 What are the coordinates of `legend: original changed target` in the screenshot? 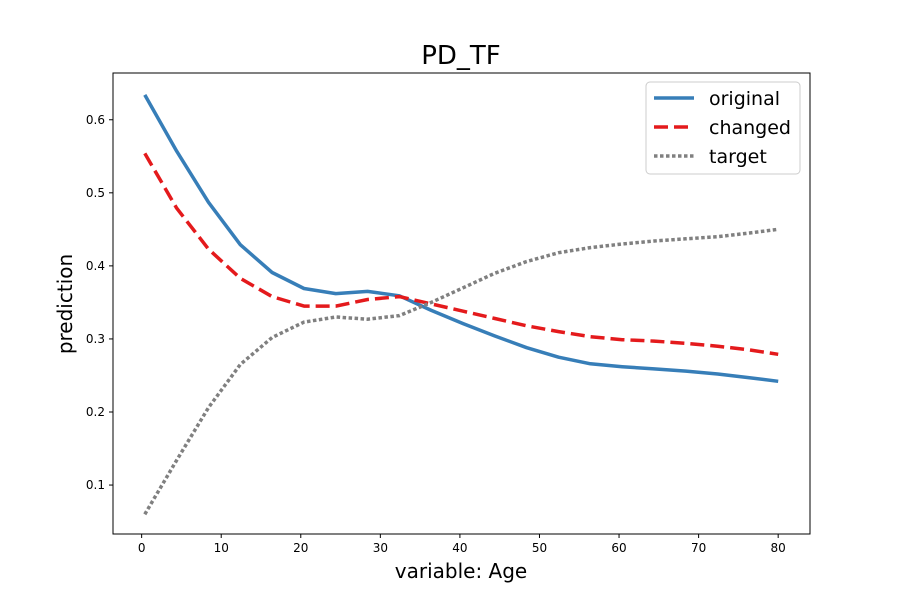 It's located at (723, 128).